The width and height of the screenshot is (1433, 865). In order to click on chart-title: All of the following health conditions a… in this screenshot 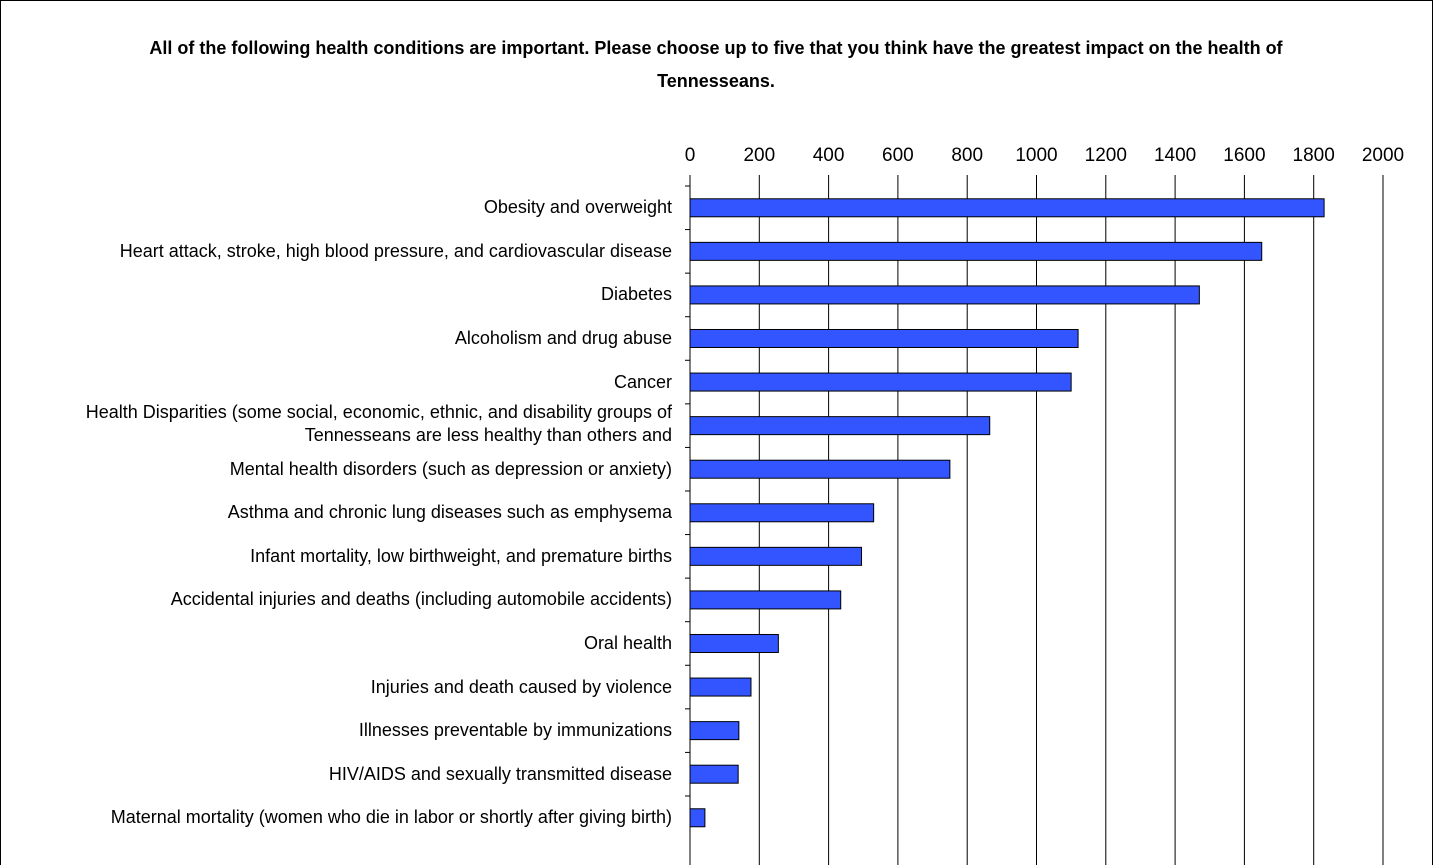, I will do `click(716, 64)`.